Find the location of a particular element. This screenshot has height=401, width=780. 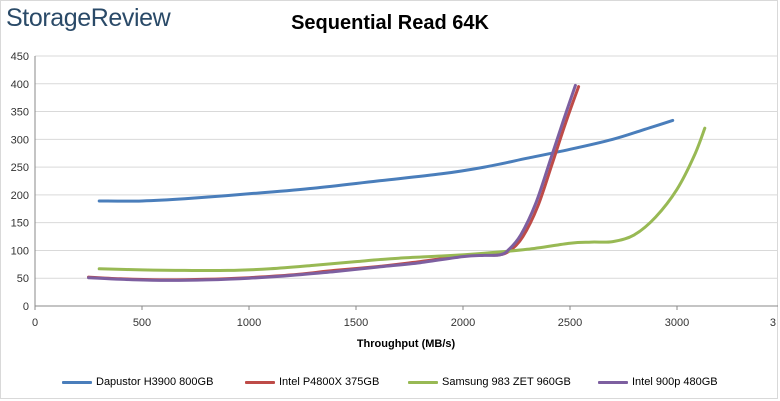

x-tick-label: 1500 is located at coordinates (356, 323).